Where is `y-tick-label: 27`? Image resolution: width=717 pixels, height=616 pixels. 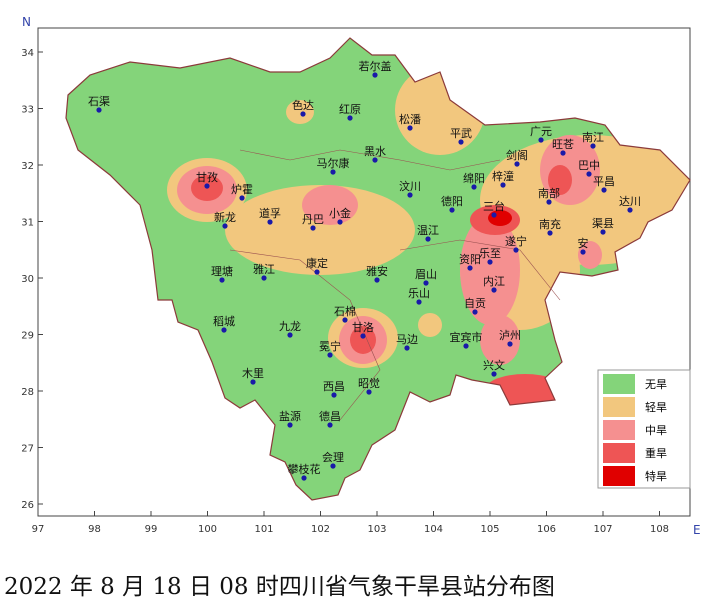
y-tick-label: 27 is located at coordinates (27, 449).